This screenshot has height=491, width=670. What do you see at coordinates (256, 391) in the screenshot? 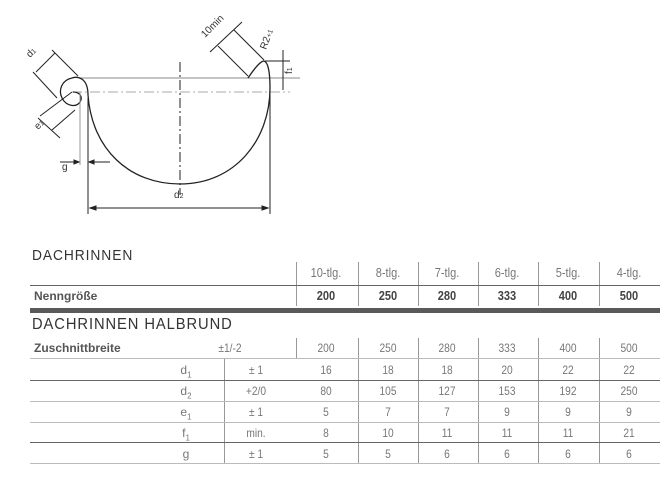
I see `tolerance: +2/0` at bounding box center [256, 391].